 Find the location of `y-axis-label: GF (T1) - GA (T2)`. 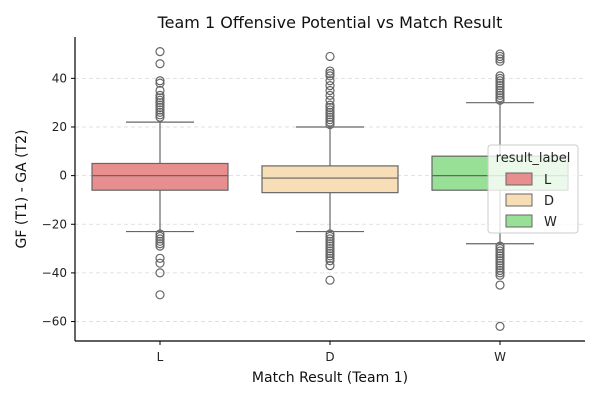

y-axis-label: GF (T1) - GA (T2) is located at coordinates (22, 189).